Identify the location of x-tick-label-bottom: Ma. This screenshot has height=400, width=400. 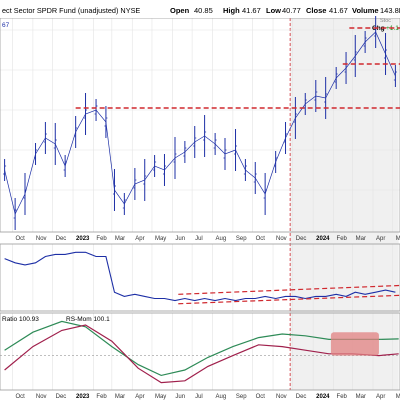
(398, 397).